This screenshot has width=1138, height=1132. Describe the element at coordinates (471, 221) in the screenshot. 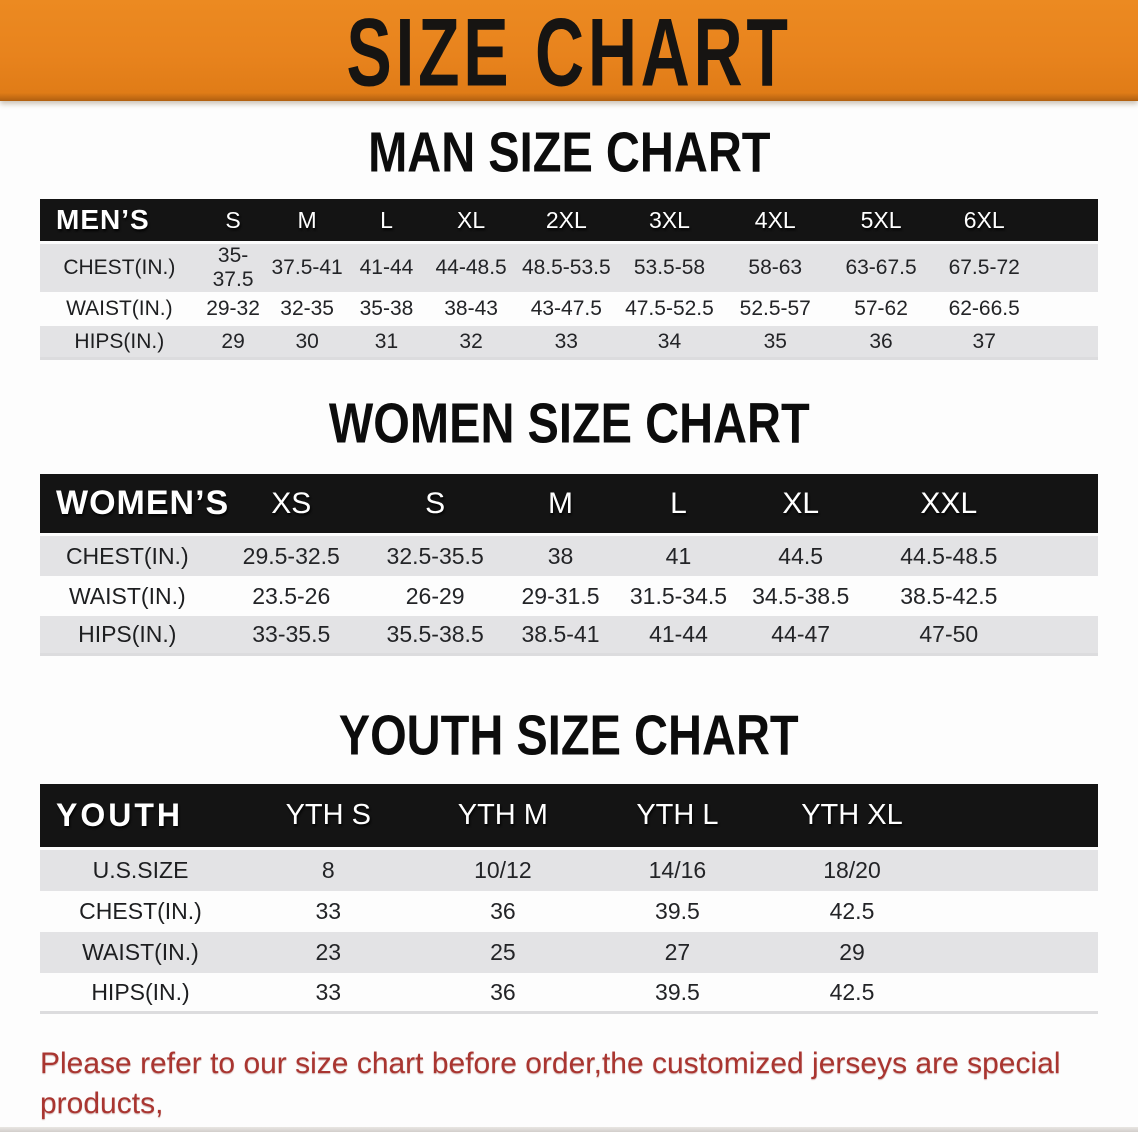

I see `size-column-header: XL` at that location.